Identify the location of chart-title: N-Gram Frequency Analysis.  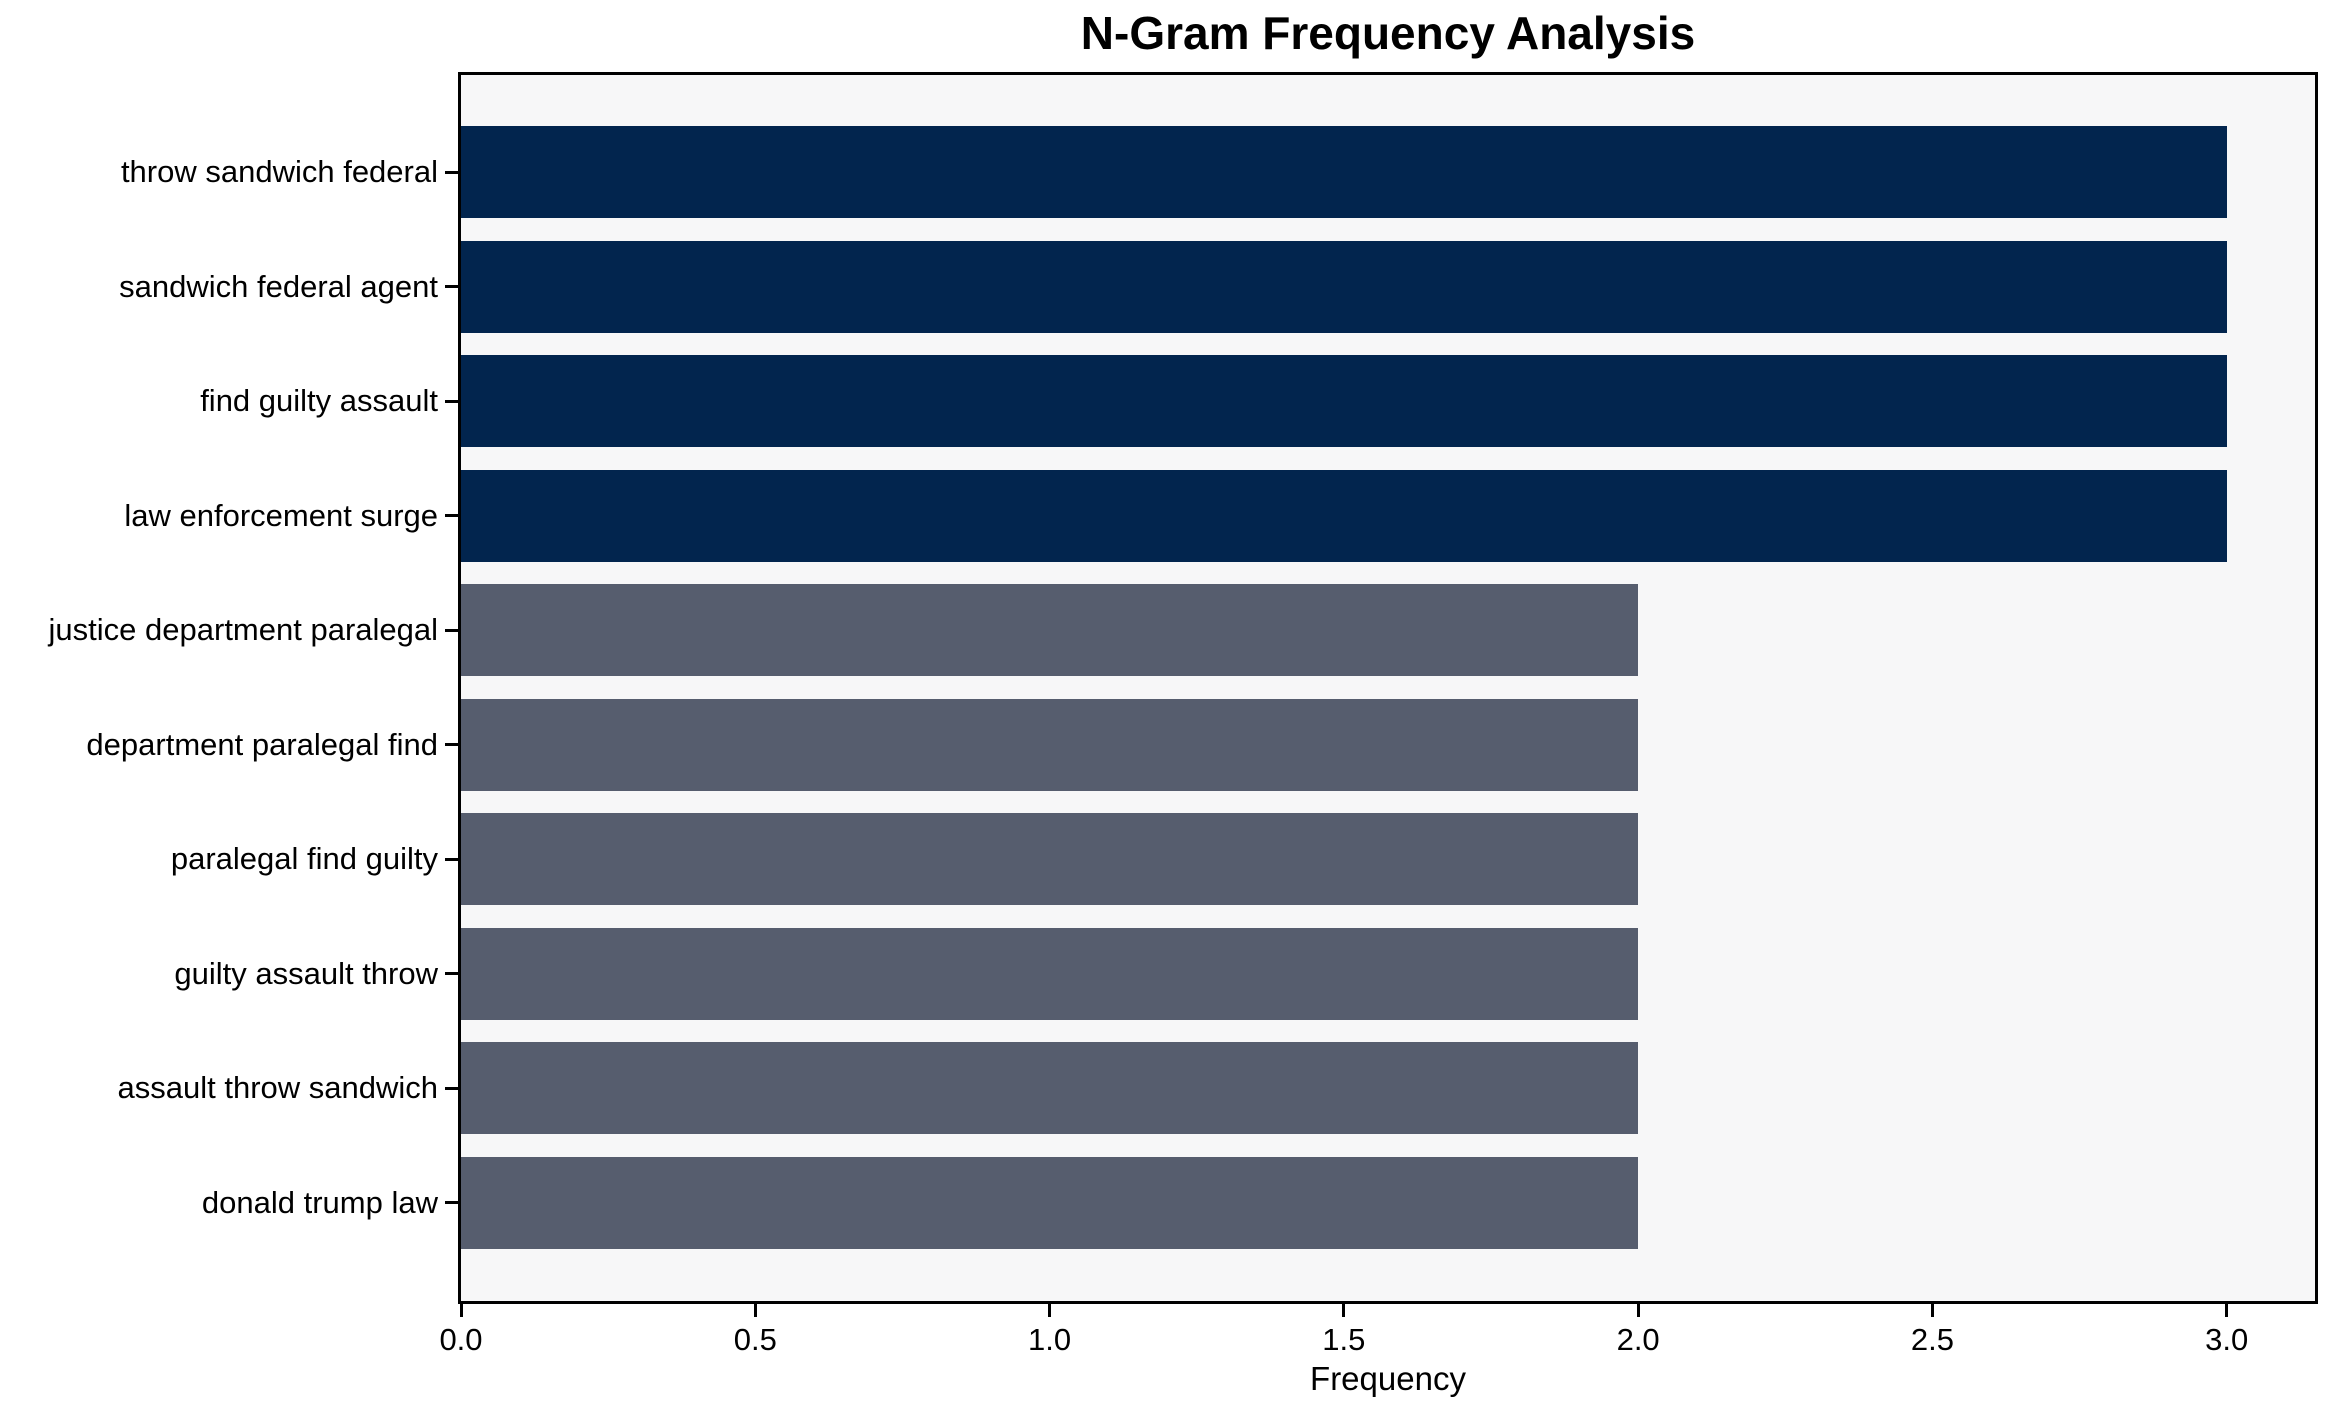
(1388, 33).